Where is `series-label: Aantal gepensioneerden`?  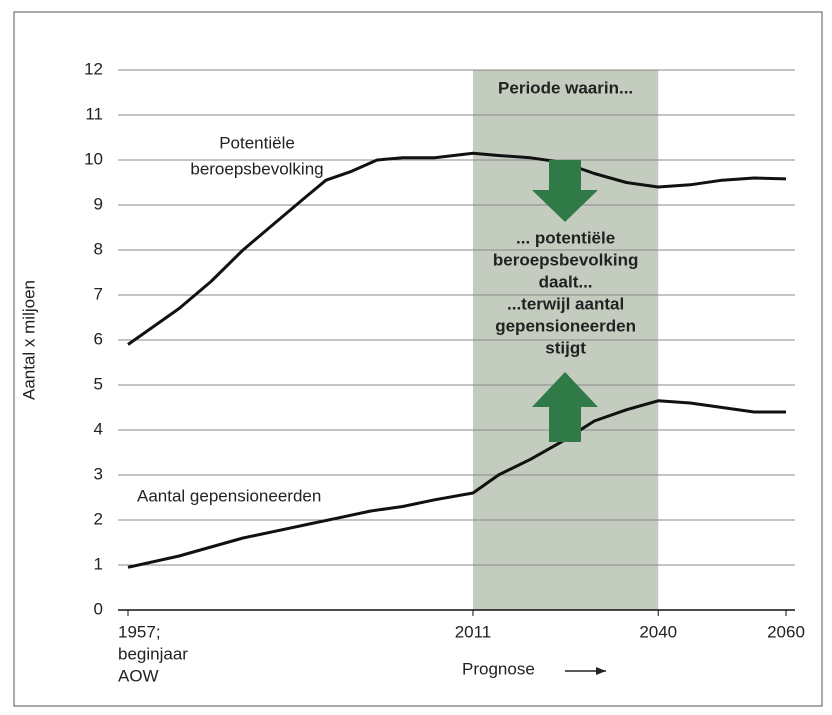
series-label: Aantal gepensioneerden is located at coordinates (229, 495).